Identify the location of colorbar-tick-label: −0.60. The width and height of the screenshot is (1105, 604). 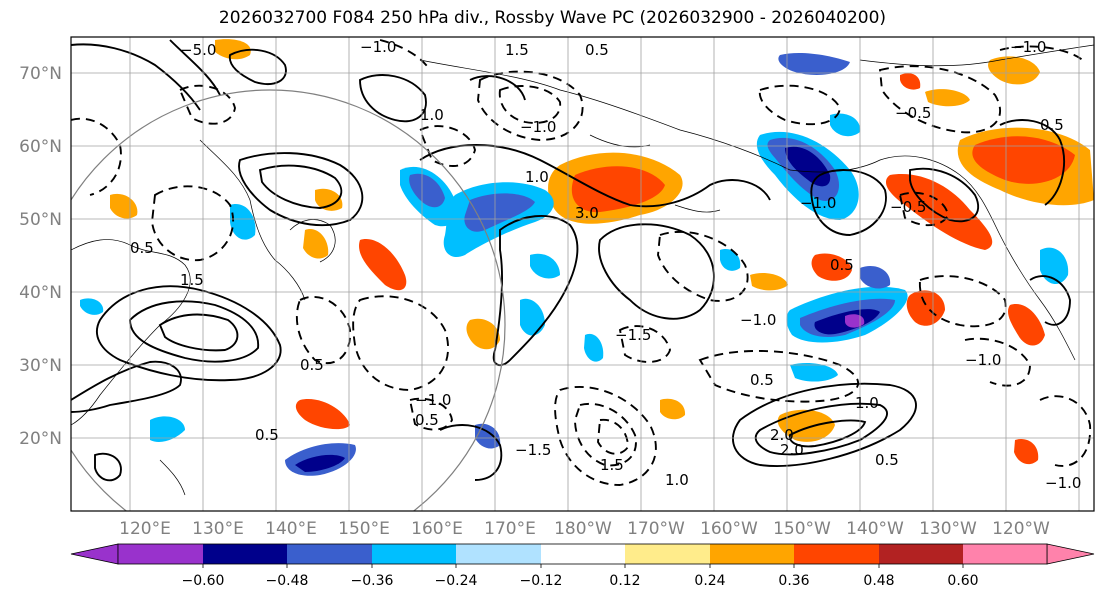
(203, 581).